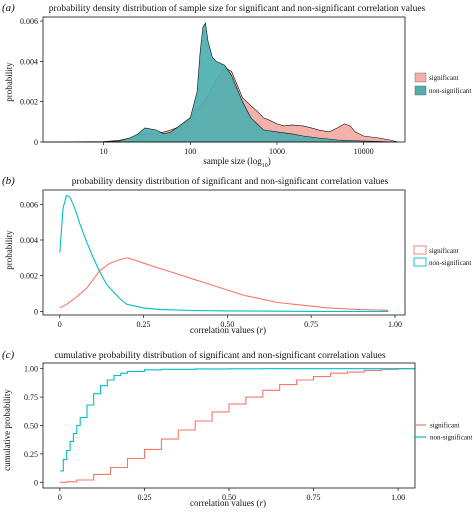  Describe the element at coordinates (420, 250) in the screenshot. I see `legend-b-significant-swatch` at that location.